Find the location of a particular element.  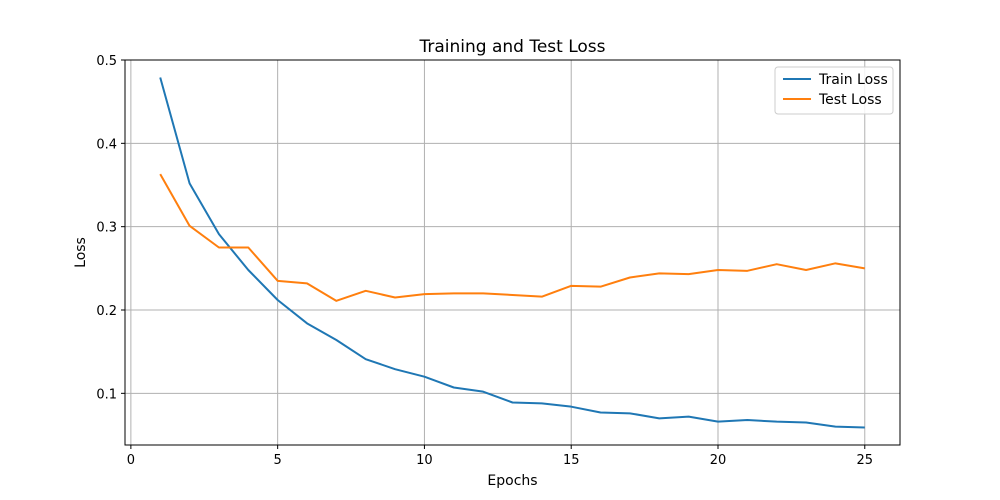

y-tick-label: 0.5 is located at coordinates (106, 61).